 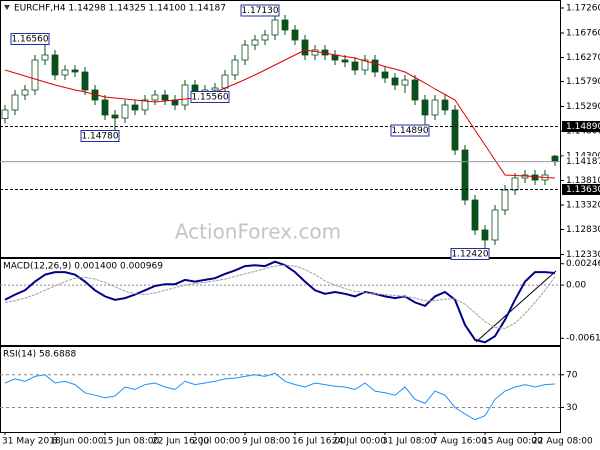 I want to click on y-tick-label: 1.15790, so click(x=583, y=82).